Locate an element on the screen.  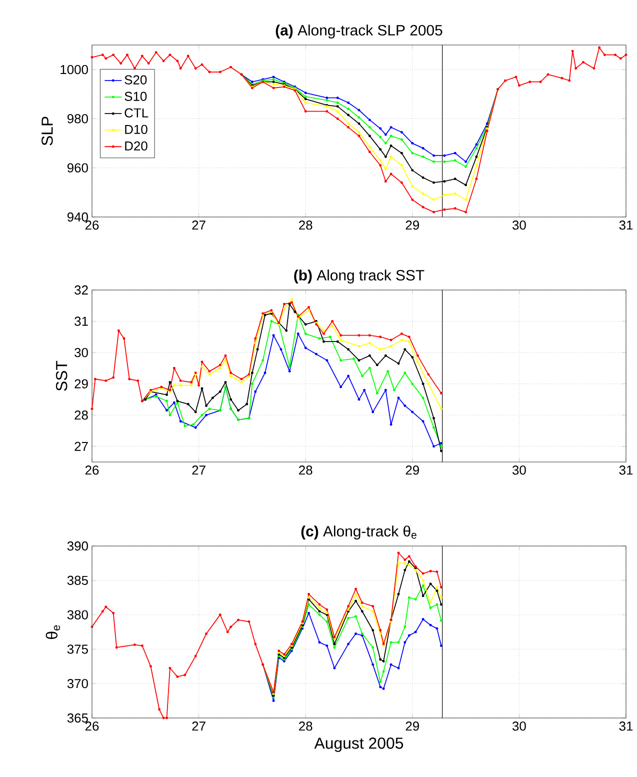
y-axis-title: θ$_{e}$ is located at coordinates (53, 632).